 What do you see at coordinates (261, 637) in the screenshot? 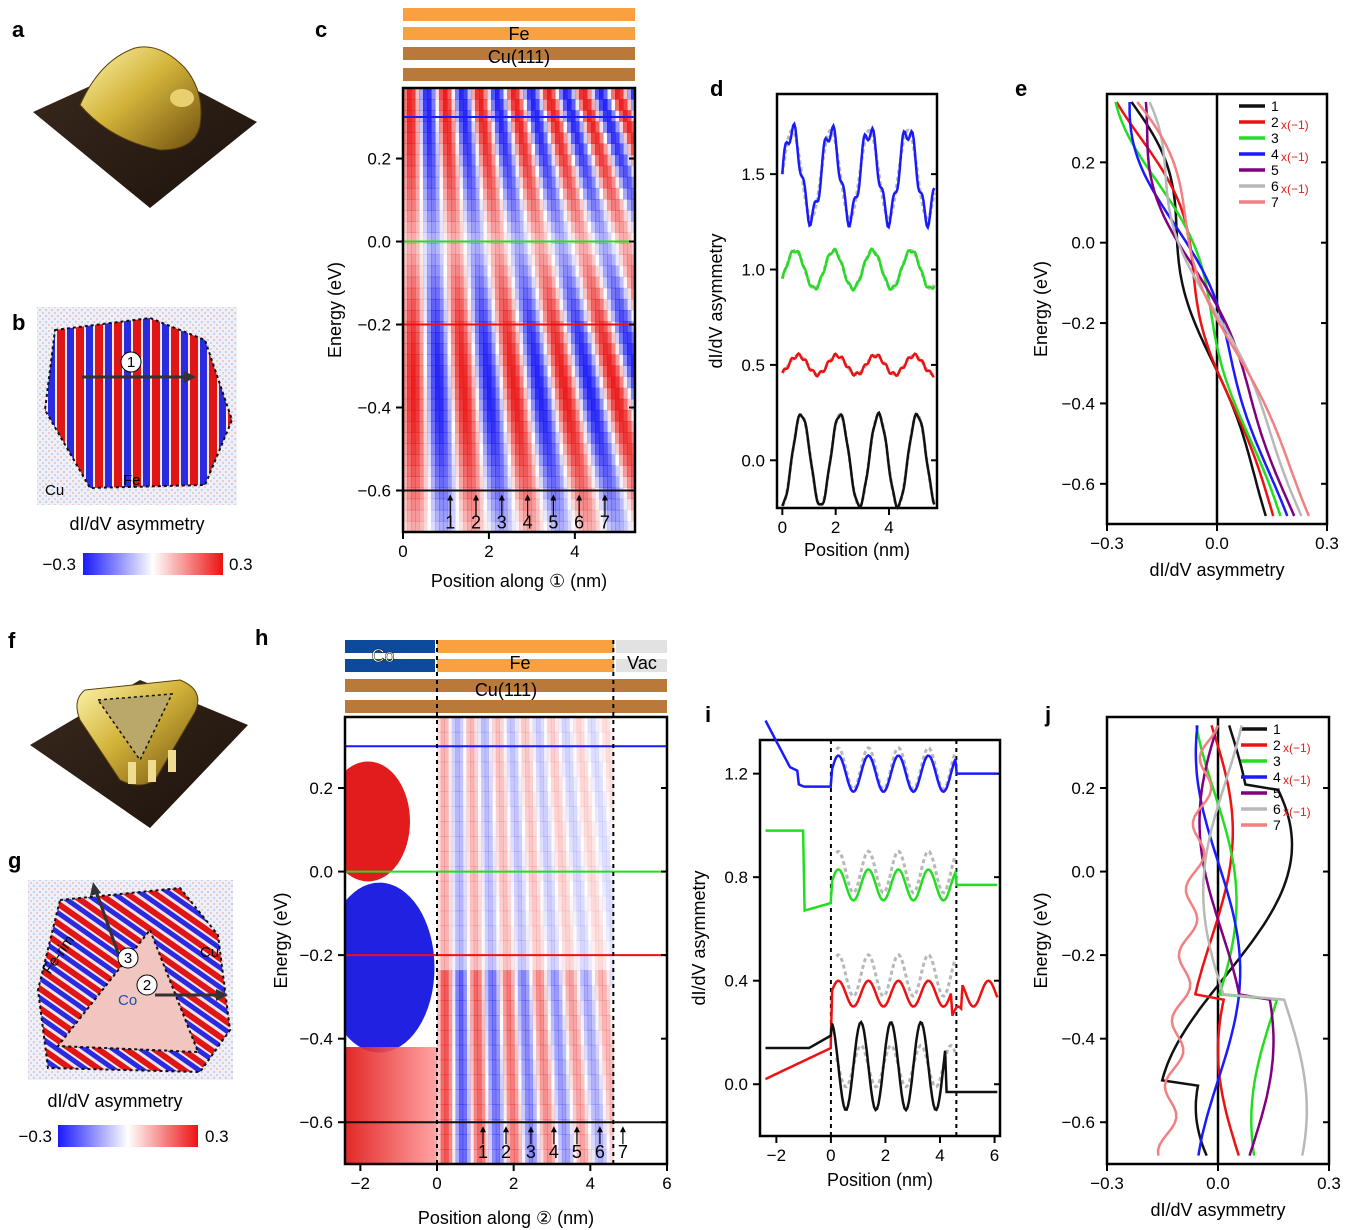
I see `panel-letter-h: h` at bounding box center [261, 637].